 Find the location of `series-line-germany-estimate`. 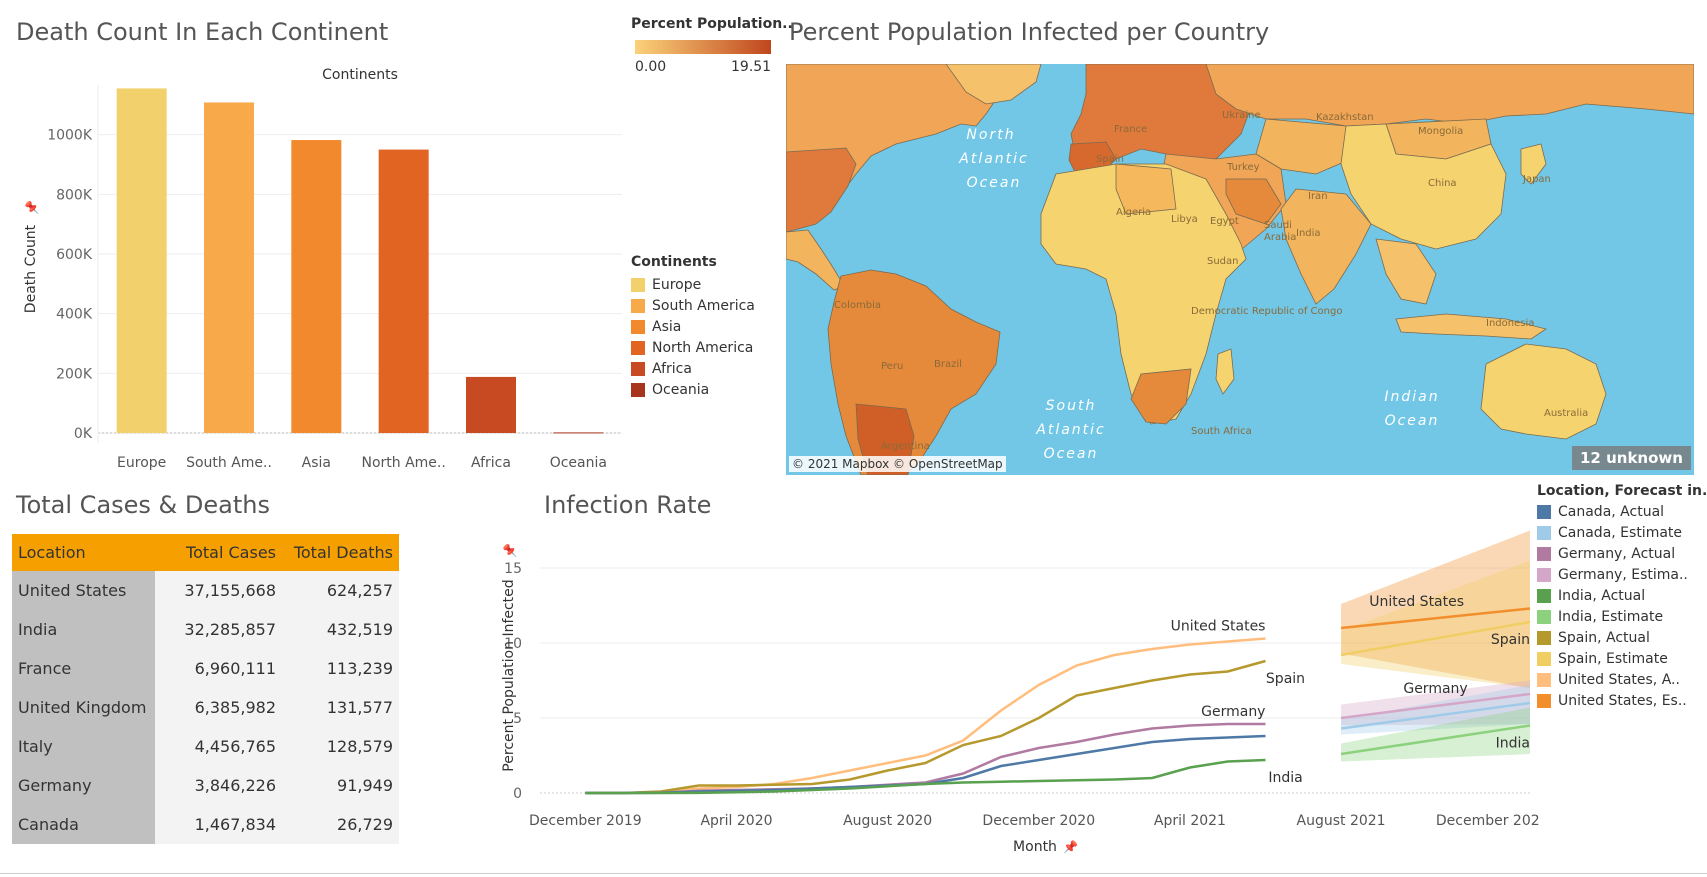

series-line-germany-estimate is located at coordinates (1435, 706).